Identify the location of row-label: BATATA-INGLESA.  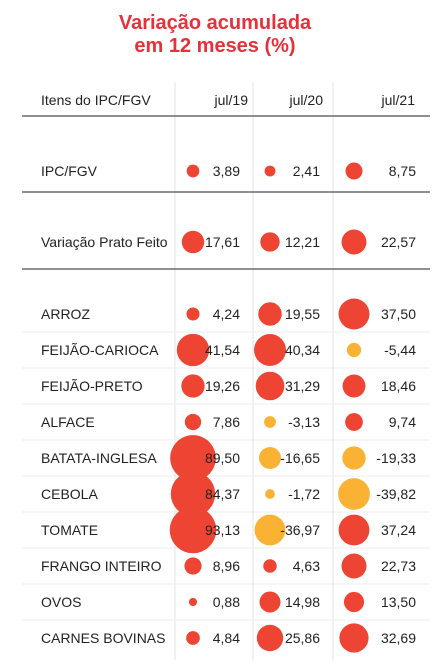
(99, 458).